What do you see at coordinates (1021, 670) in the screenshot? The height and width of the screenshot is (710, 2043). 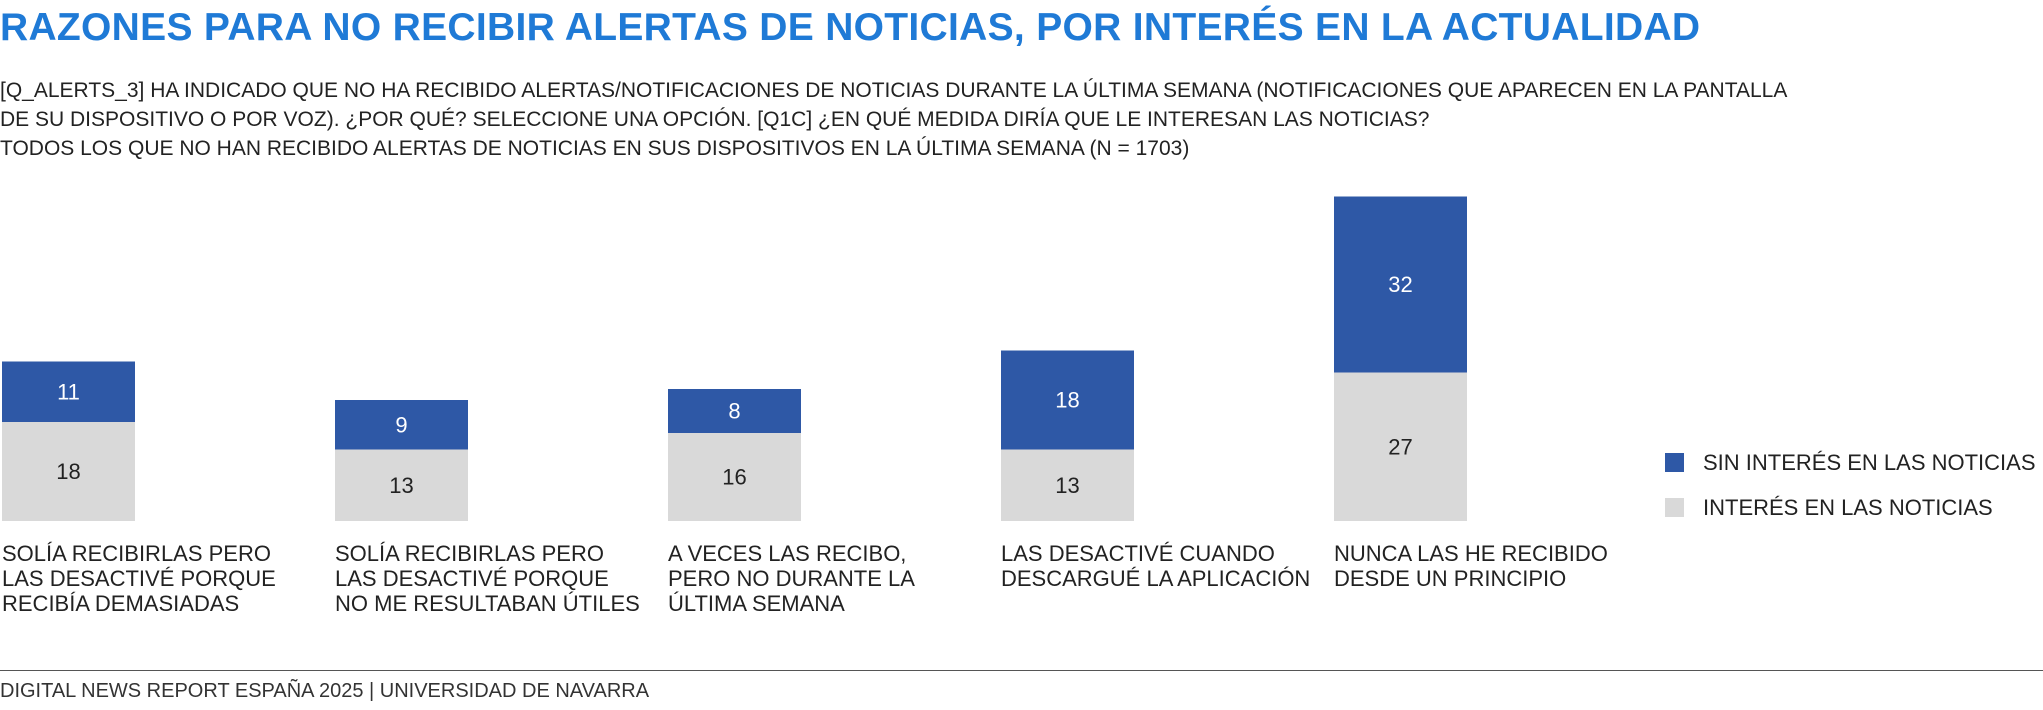 I see `footer-divider` at bounding box center [1021, 670].